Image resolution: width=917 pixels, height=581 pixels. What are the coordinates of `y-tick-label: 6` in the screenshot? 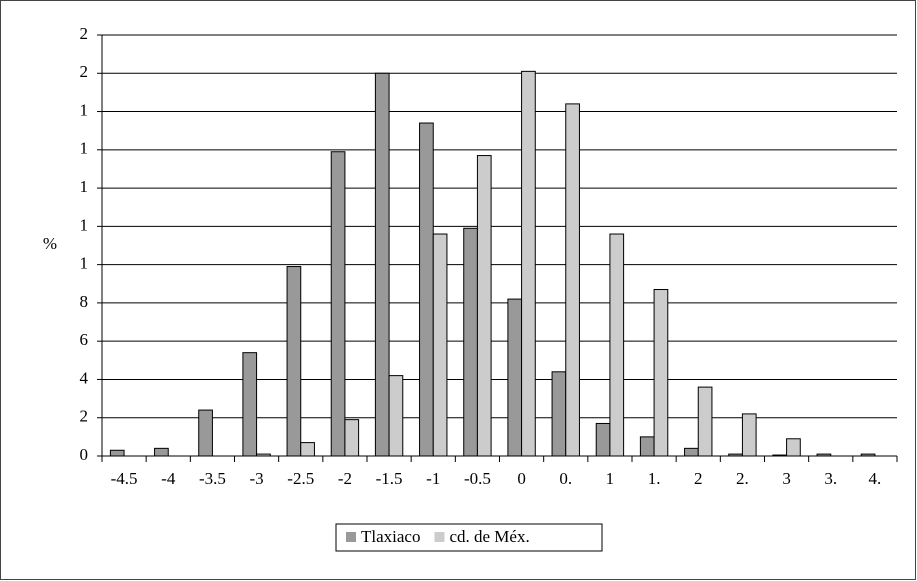 It's located at (84, 339).